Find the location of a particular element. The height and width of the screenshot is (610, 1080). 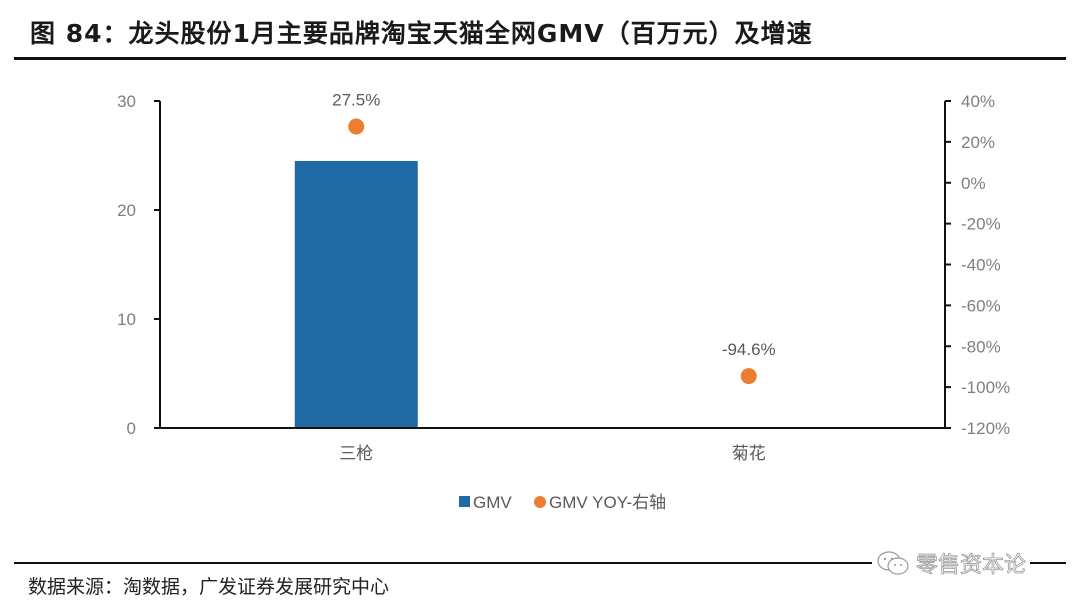

title-divider is located at coordinates (540, 58).